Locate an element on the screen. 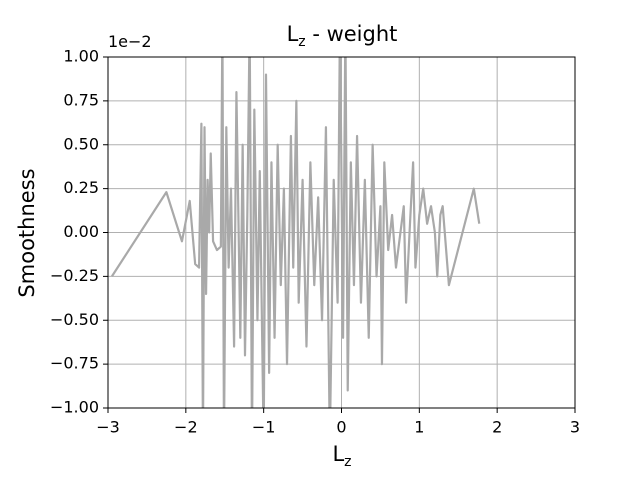  title-rest: - weight is located at coordinates (352, 34).